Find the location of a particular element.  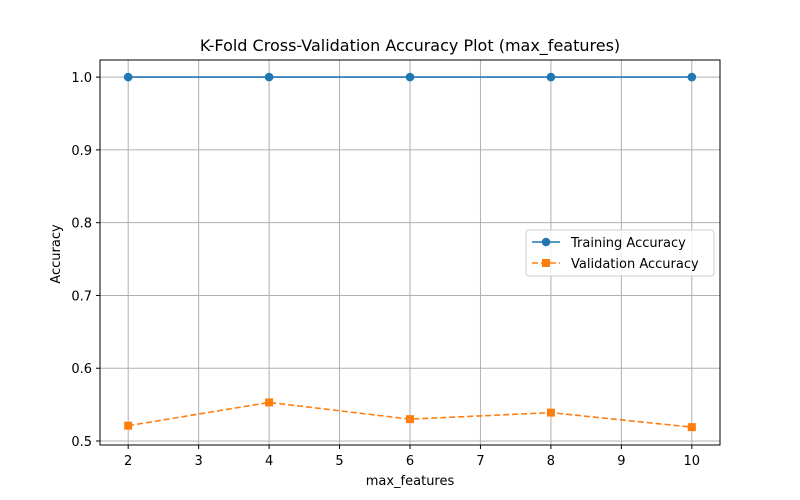

x-tick-label: 3 is located at coordinates (198, 461).